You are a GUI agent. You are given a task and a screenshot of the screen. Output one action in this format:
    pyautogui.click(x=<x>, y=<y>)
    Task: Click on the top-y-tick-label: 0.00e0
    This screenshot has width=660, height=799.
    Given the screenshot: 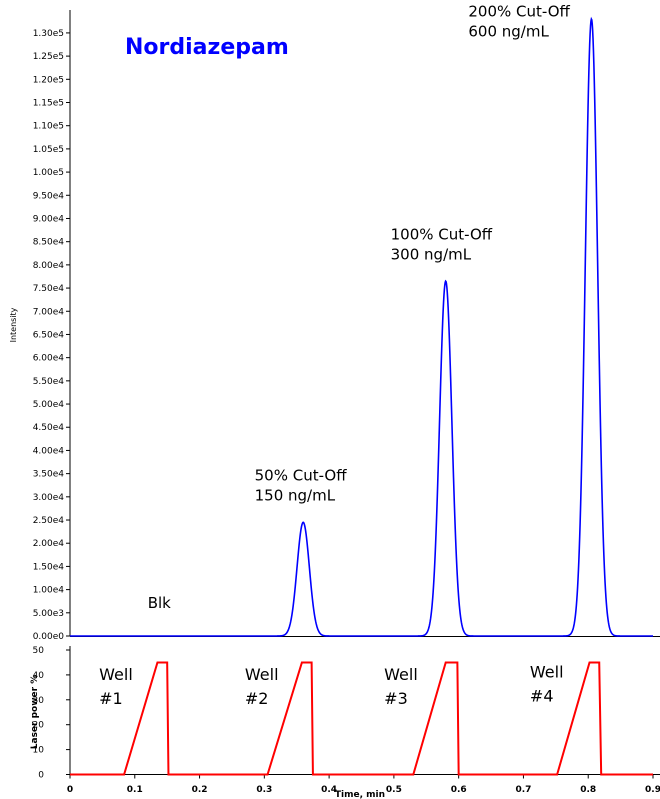 What is the action you would take?
    pyautogui.click(x=49, y=637)
    